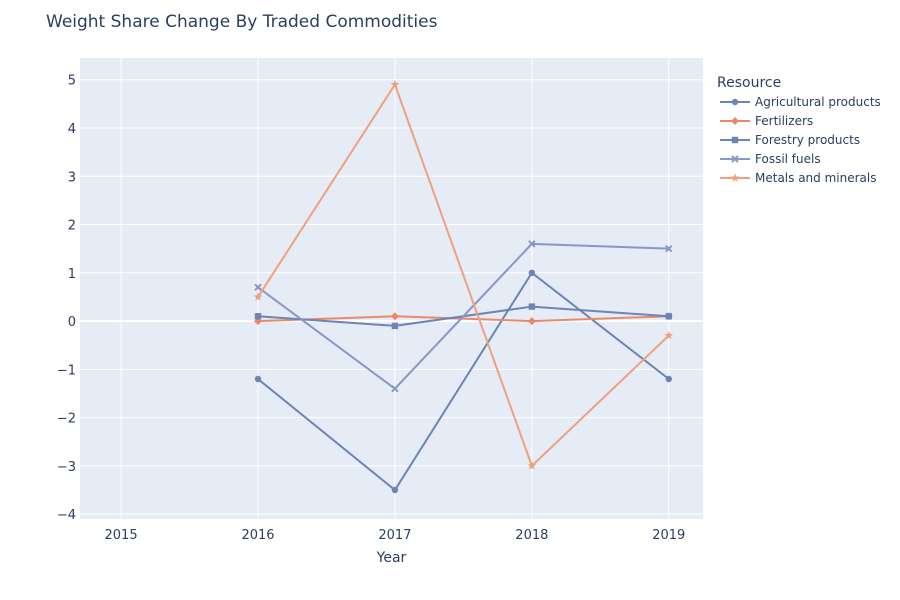 The width and height of the screenshot is (900, 600). I want to click on x-tick-label: 2018, so click(531, 535).